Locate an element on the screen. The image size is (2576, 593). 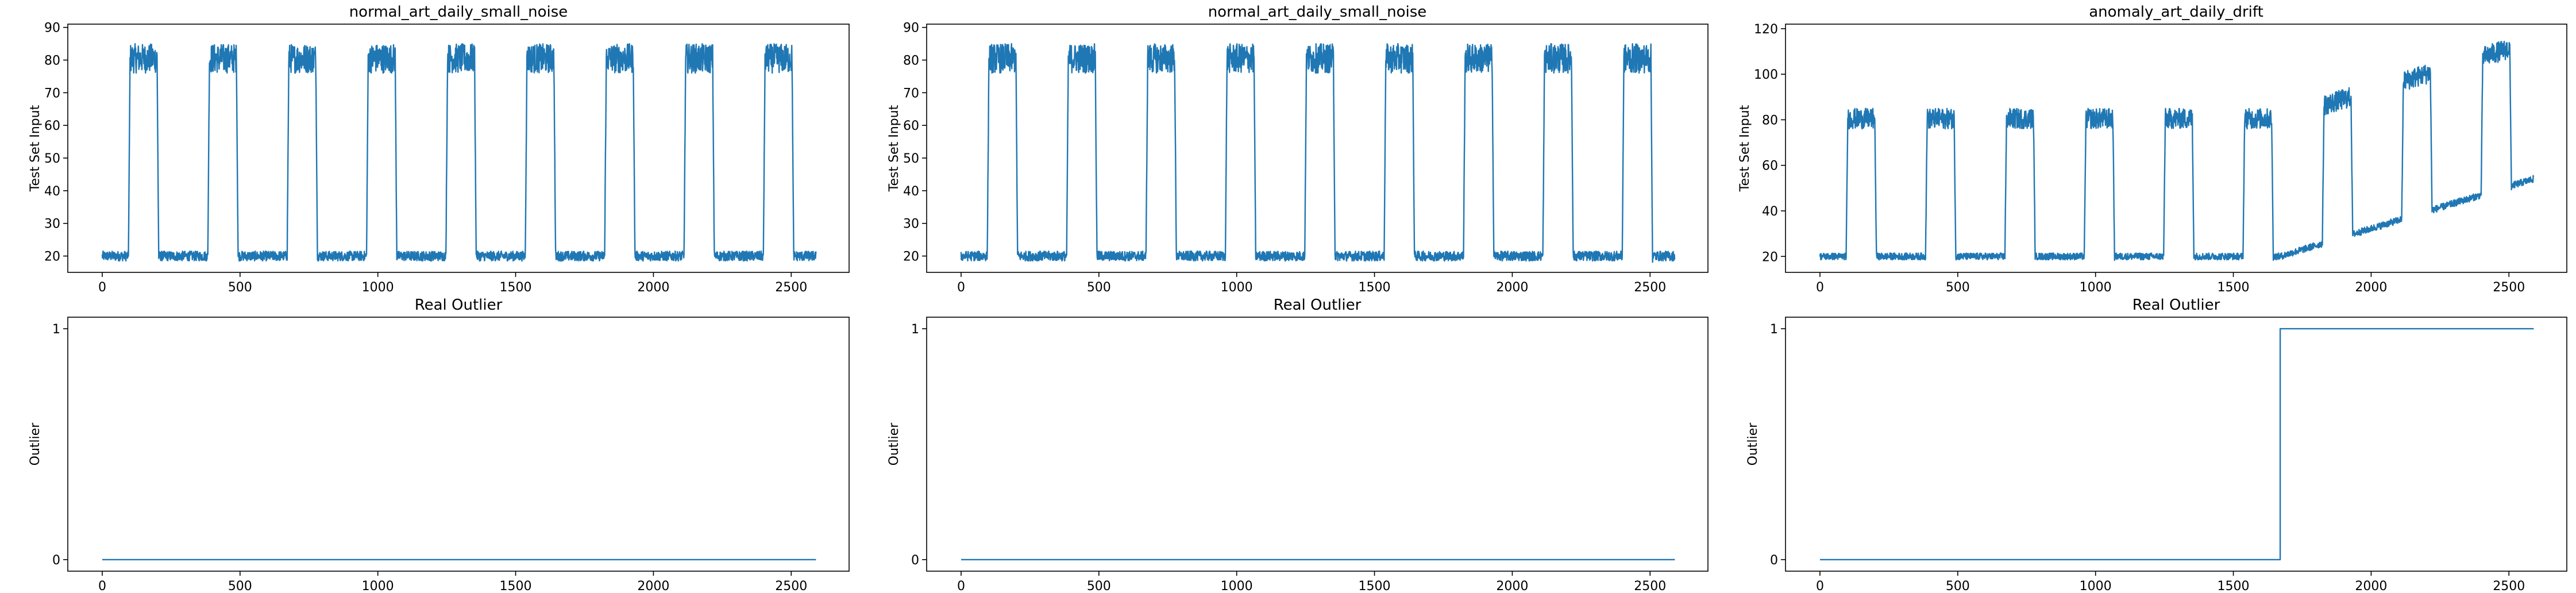
y-tick-label: 100 is located at coordinates (1766, 75).